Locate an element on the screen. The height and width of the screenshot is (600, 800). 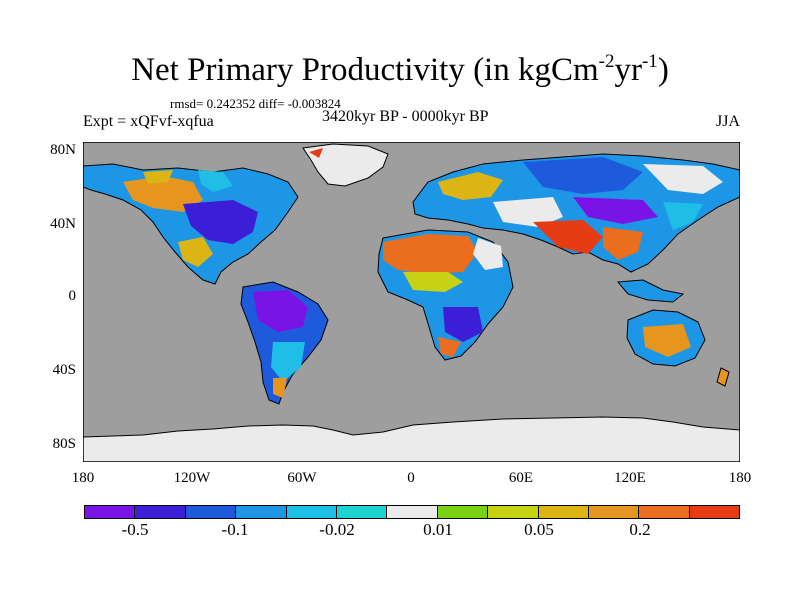
lon-label-0: 0 is located at coordinates (411, 478).